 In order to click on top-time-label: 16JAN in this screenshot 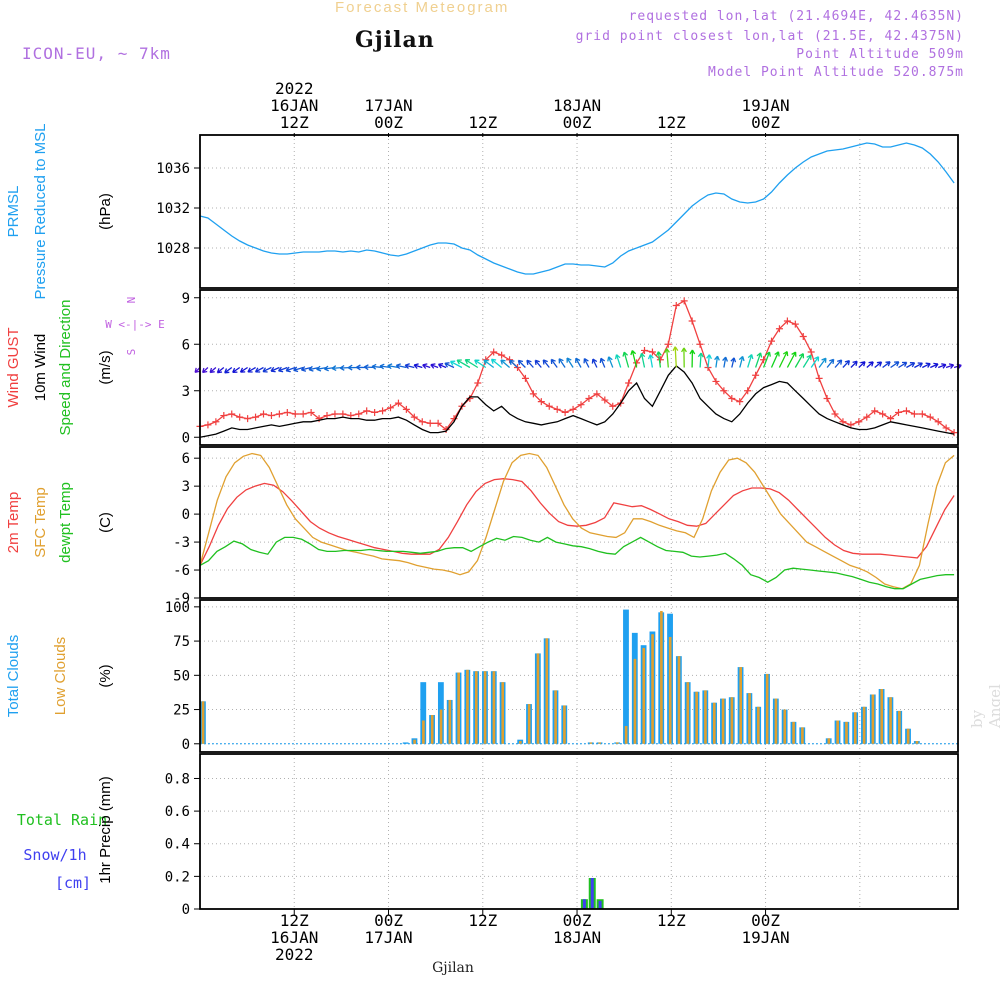, I will do `click(294, 105)`.